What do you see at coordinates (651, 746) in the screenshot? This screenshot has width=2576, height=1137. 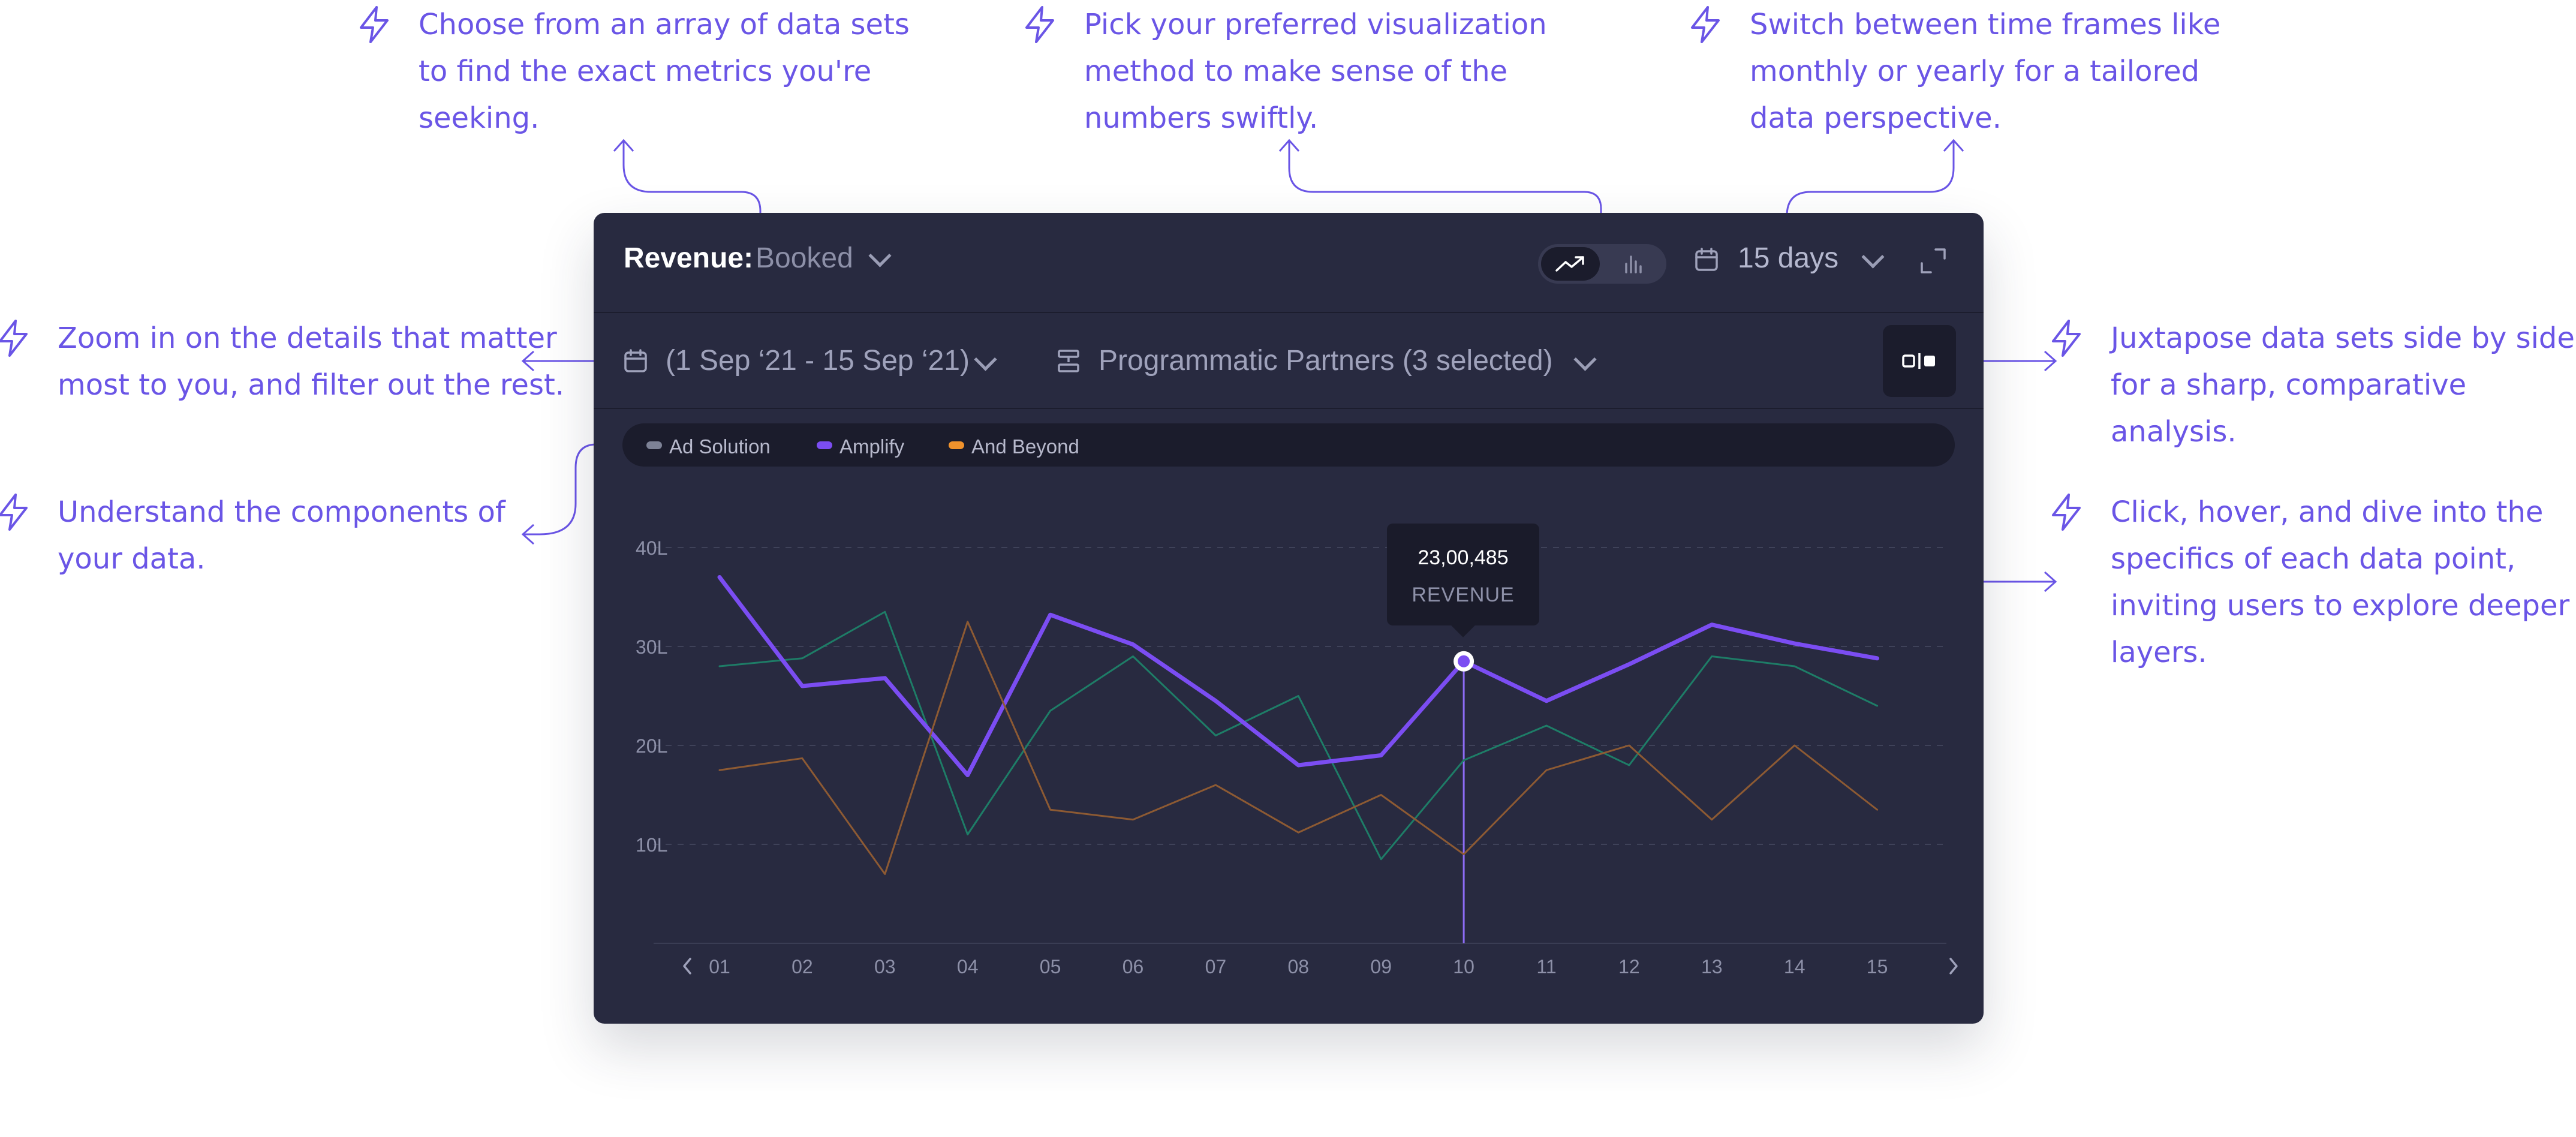 I see `y-tick-label: 20L` at bounding box center [651, 746].